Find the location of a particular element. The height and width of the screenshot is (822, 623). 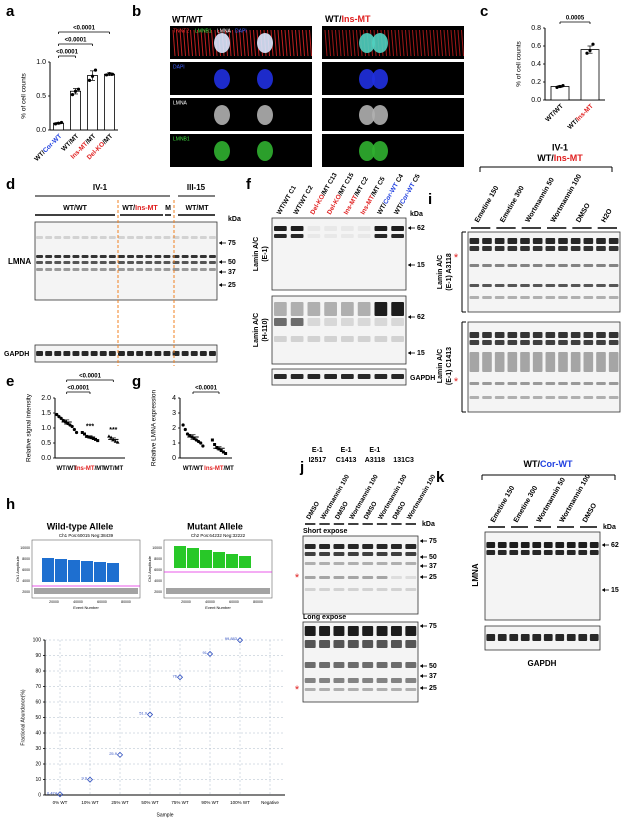

antibody-label: I2517 is located at coordinates (318, 460).